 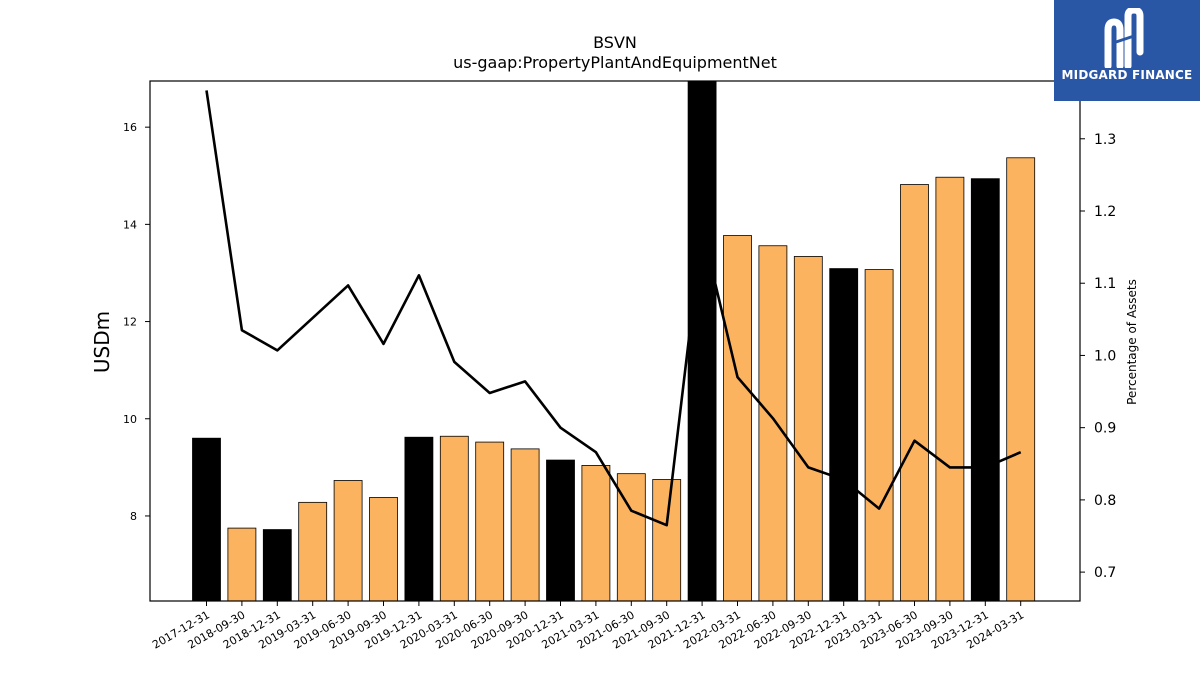 What do you see at coordinates (133, 516) in the screenshot?
I see `y-tick-label: 8` at bounding box center [133, 516].